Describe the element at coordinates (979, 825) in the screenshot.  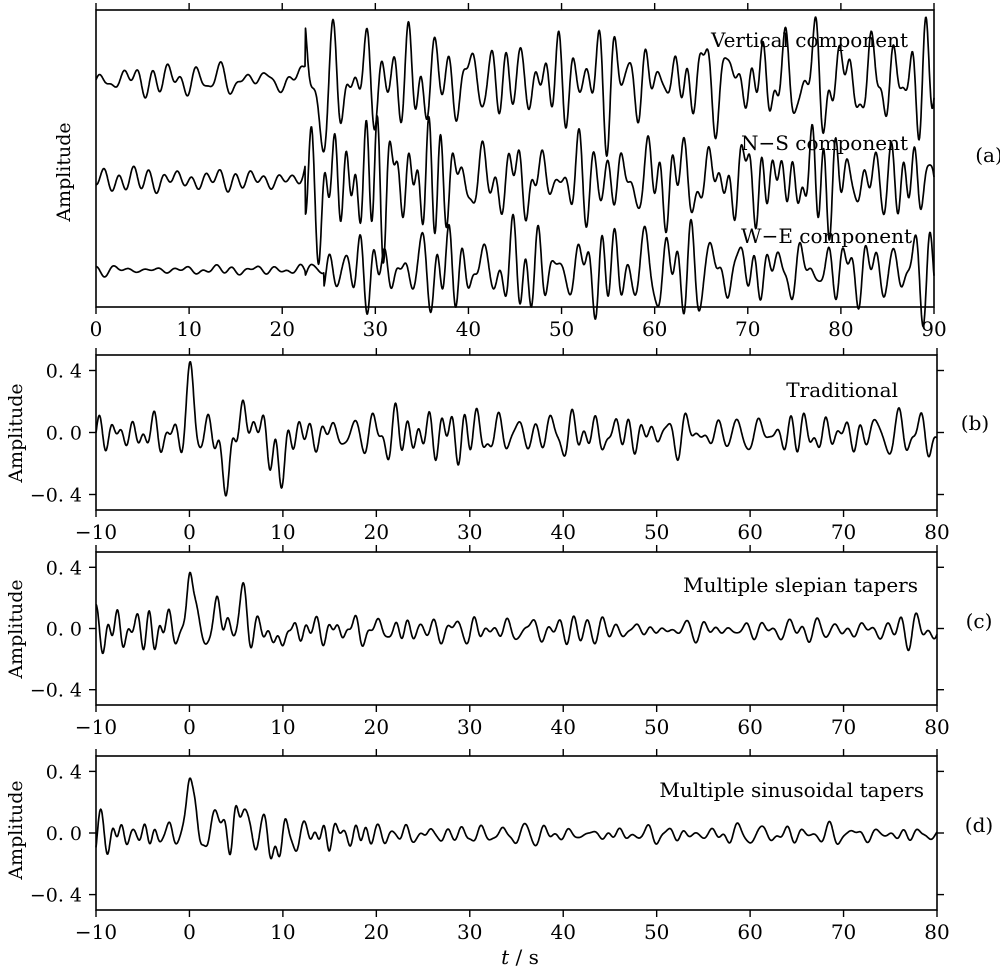
I see `panel-d-label: (d)` at that location.